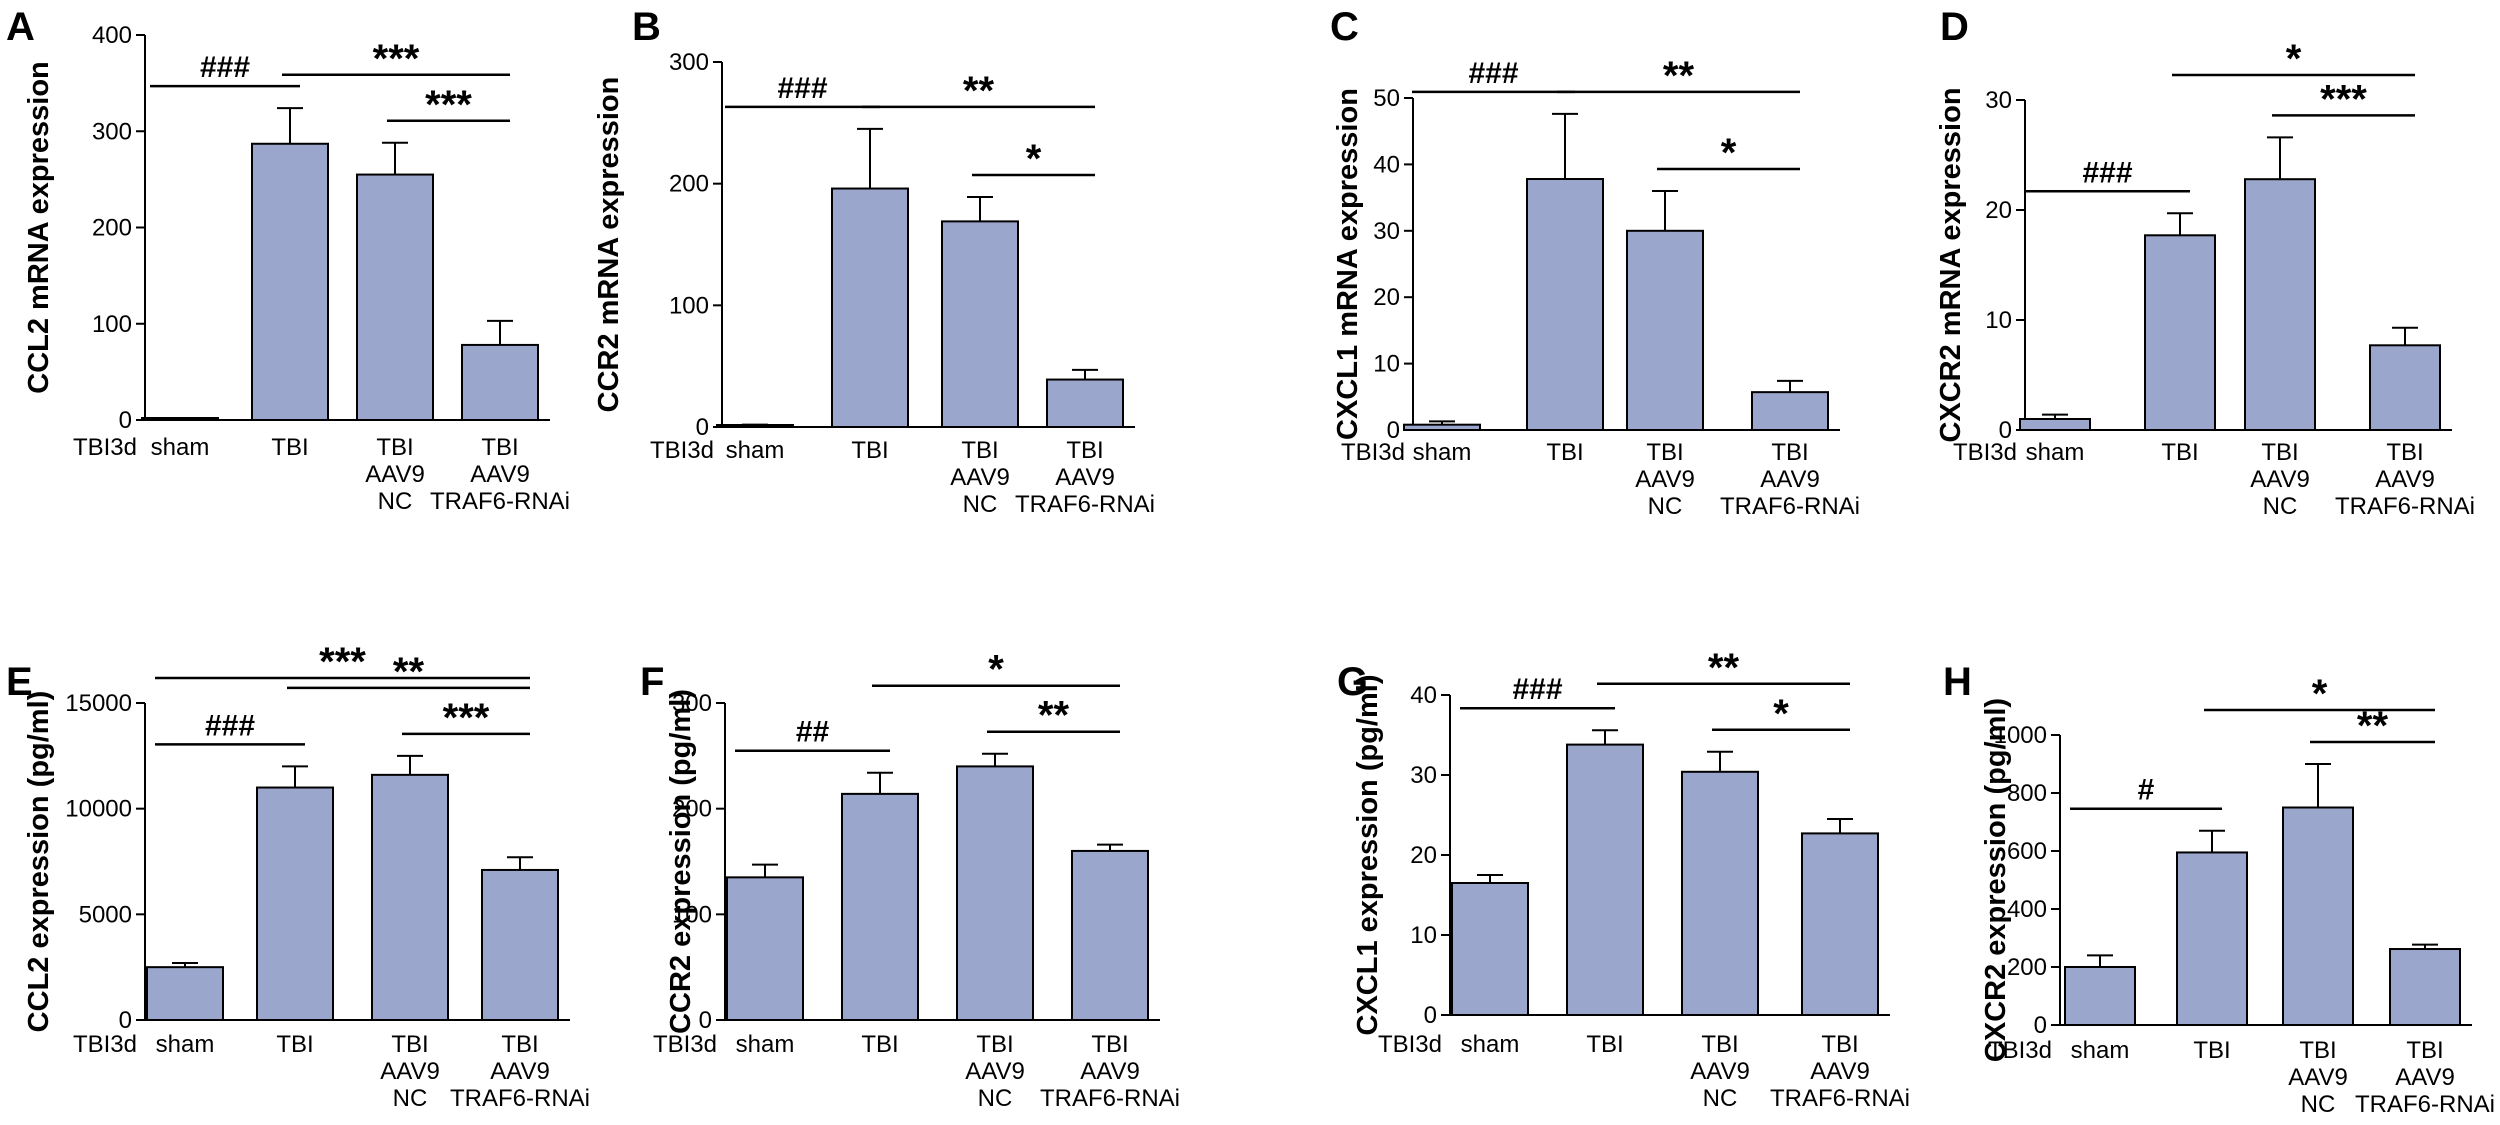  I want to click on y-axis-label: CXCL1 expression (pg/ml), so click(1368, 855).